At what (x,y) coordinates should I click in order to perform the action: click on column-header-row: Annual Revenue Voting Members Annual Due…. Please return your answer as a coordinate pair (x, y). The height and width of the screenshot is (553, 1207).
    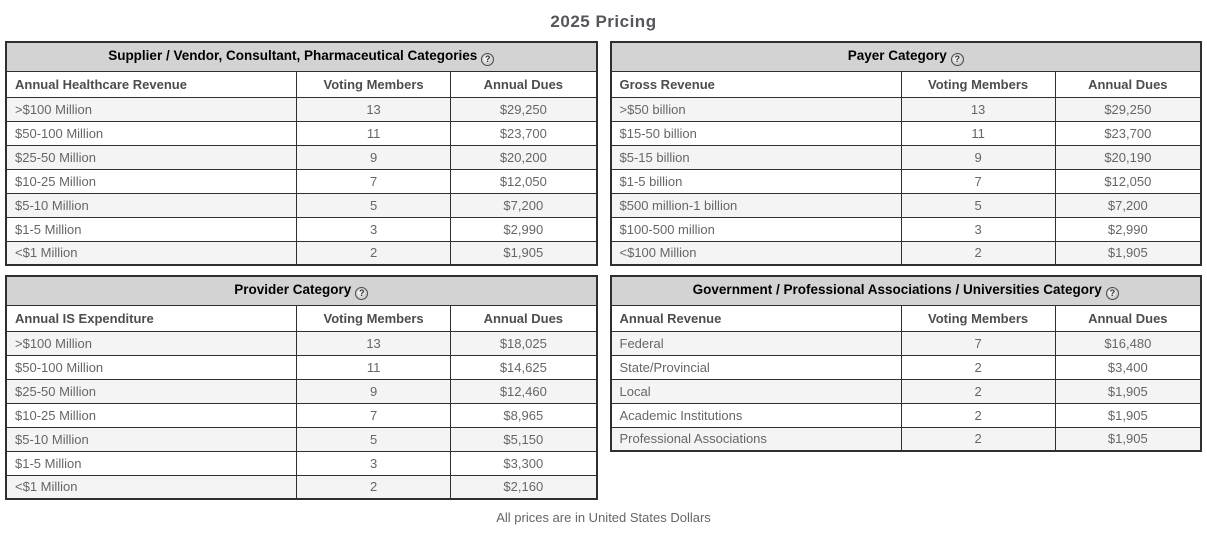
    Looking at the image, I should click on (906, 318).